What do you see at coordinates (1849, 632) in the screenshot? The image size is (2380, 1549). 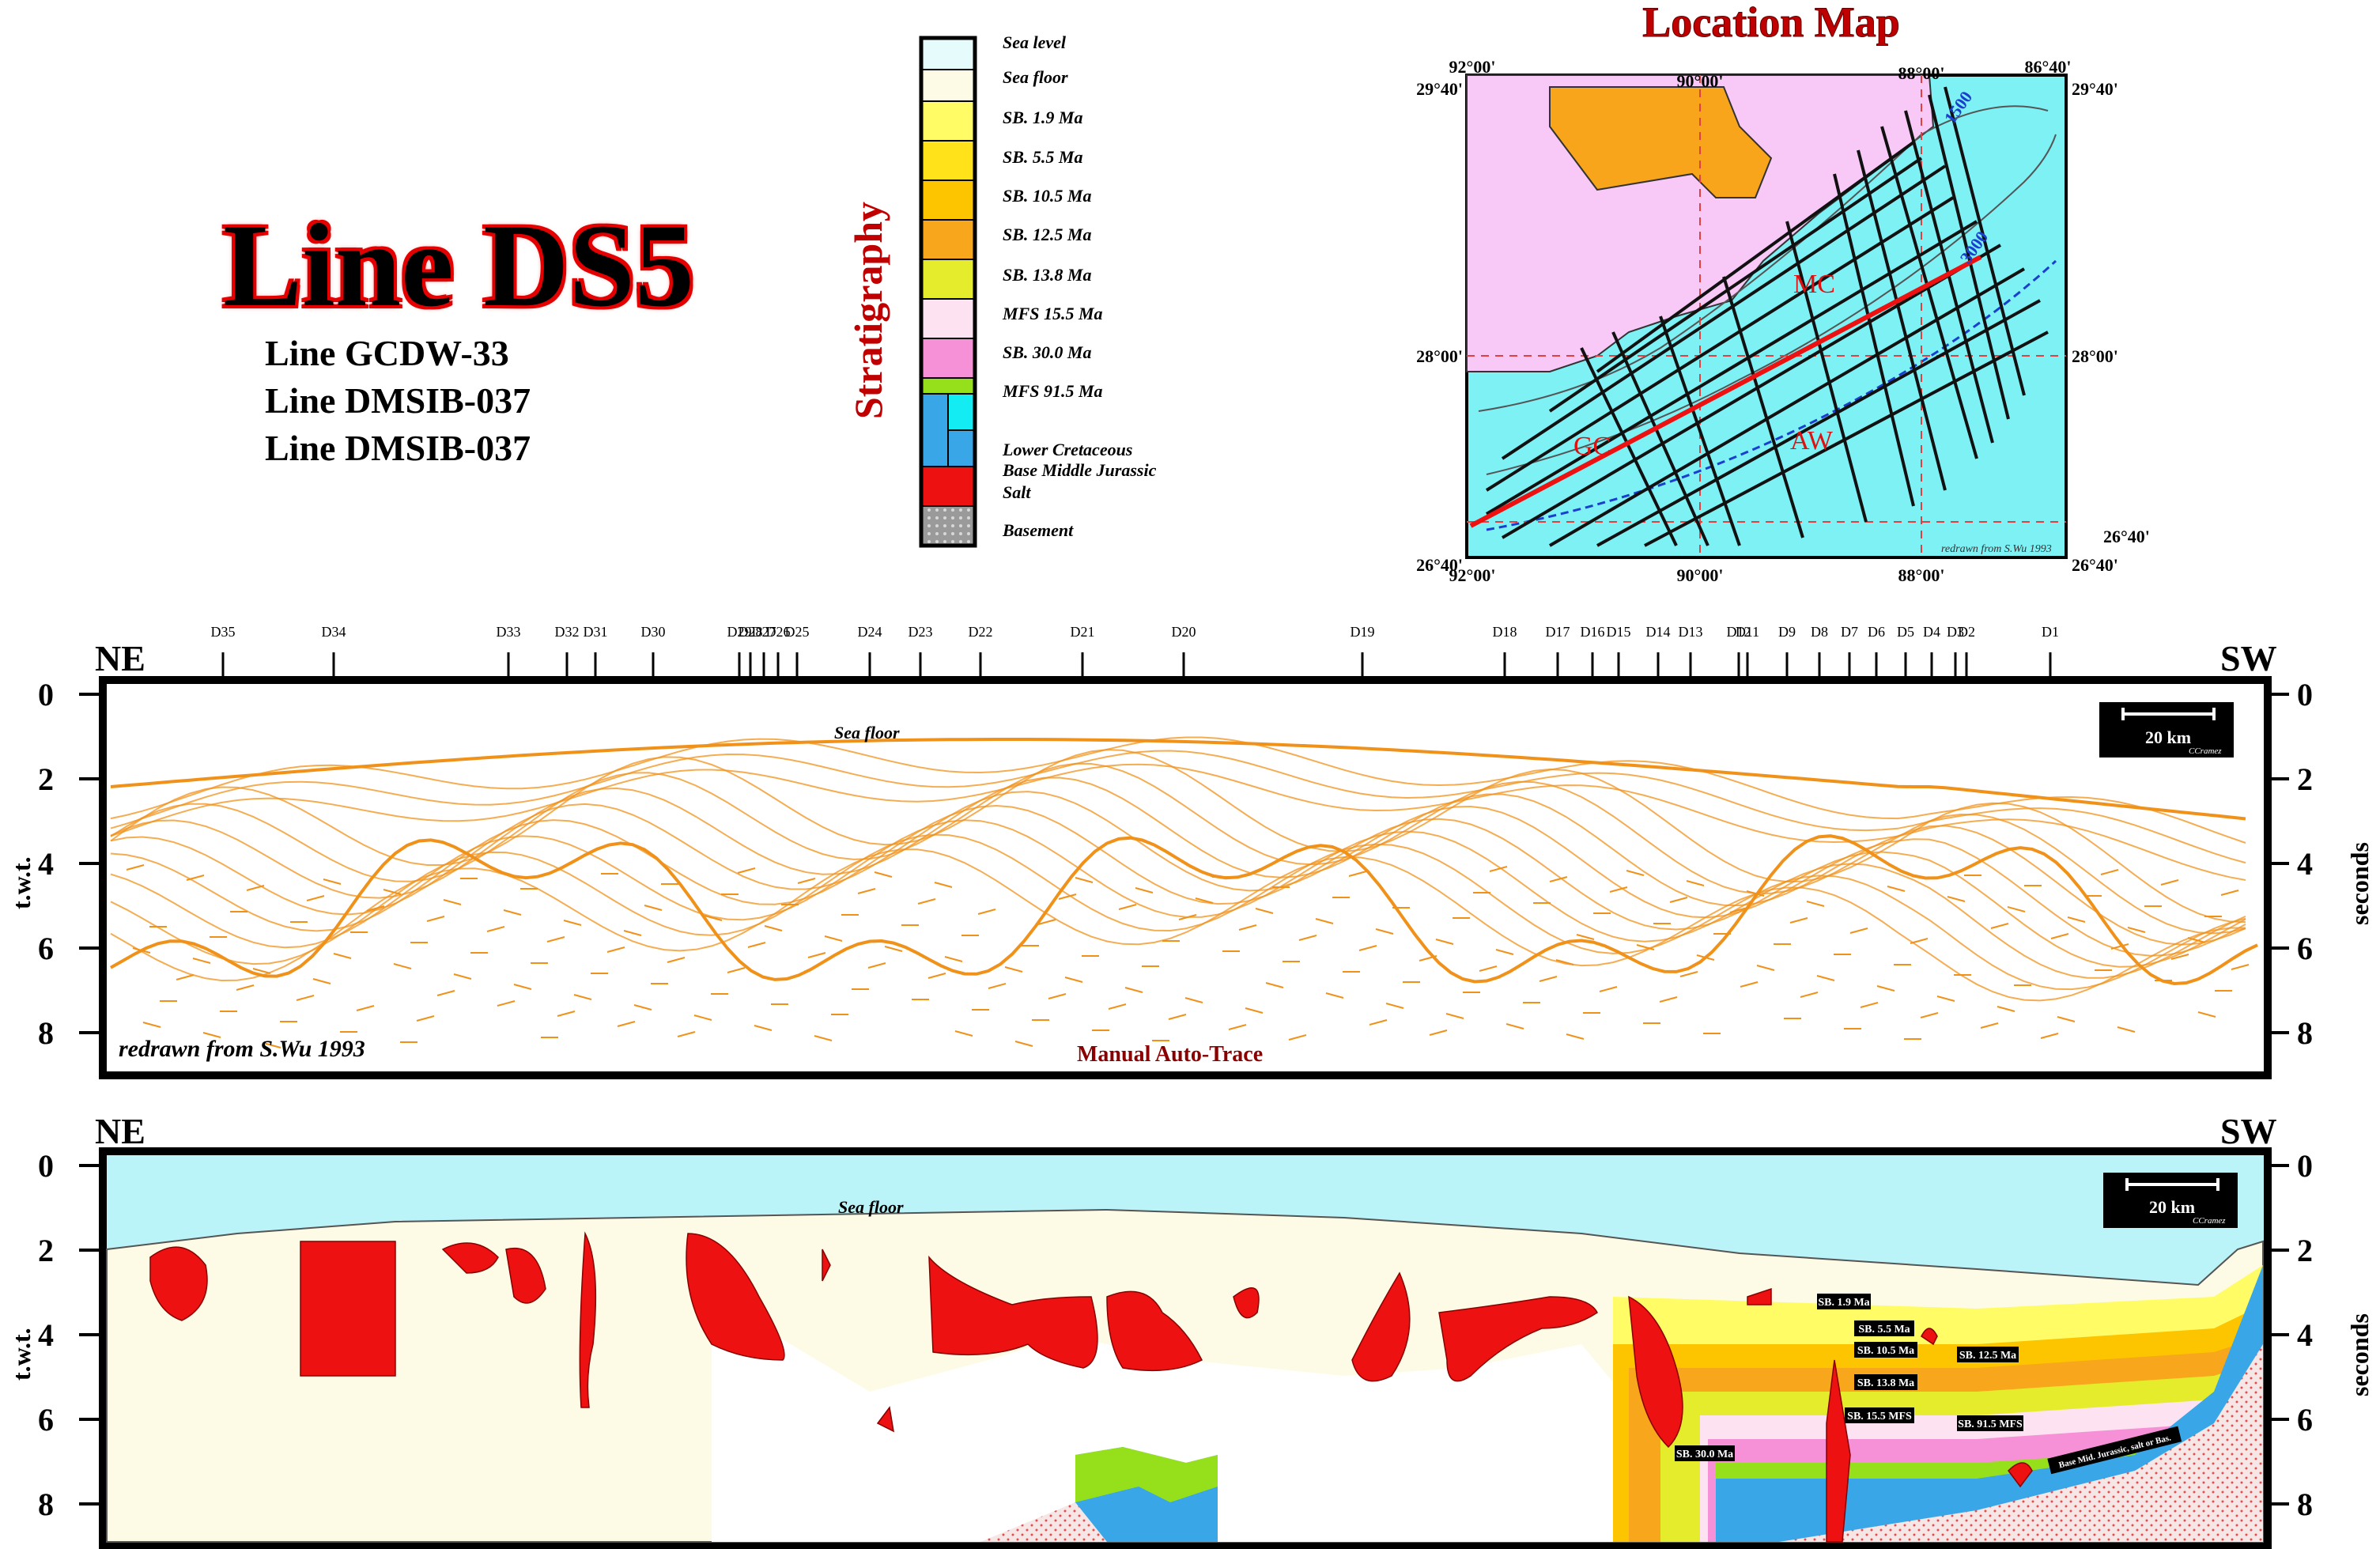 I see `well-marker-label: D7` at bounding box center [1849, 632].